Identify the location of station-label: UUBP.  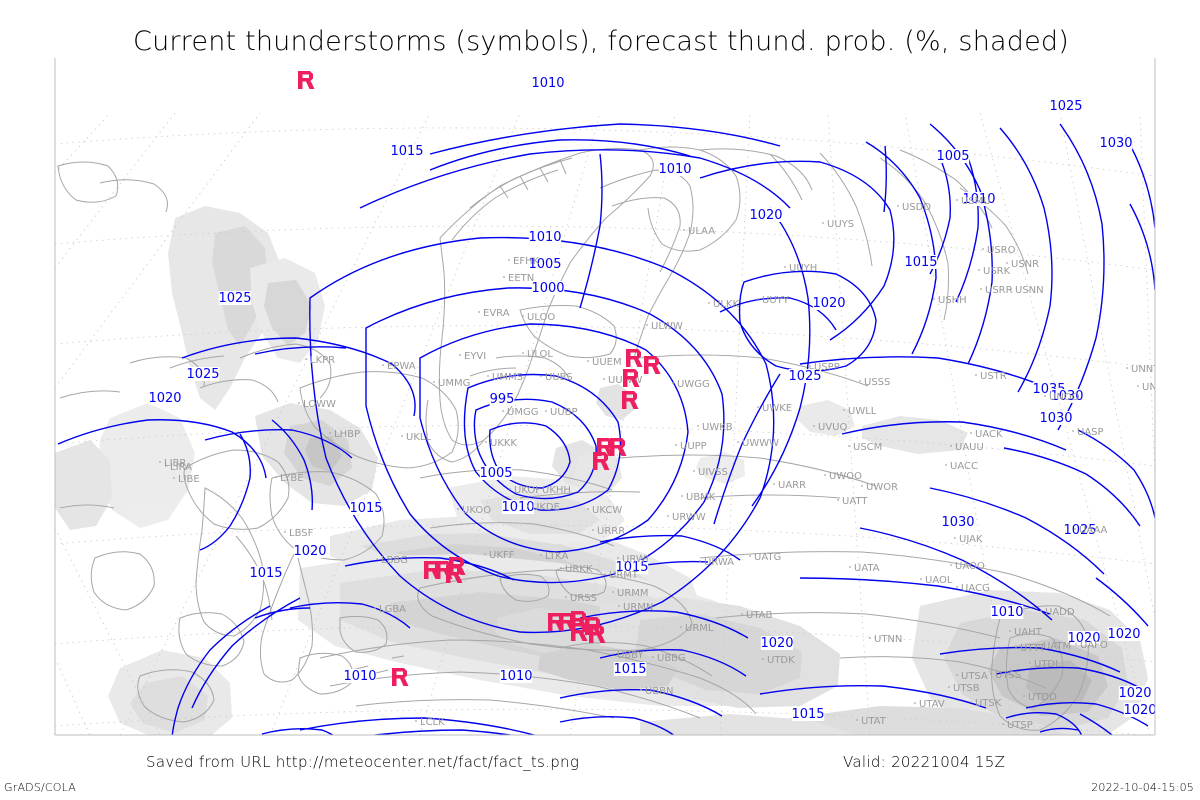
(564, 412).